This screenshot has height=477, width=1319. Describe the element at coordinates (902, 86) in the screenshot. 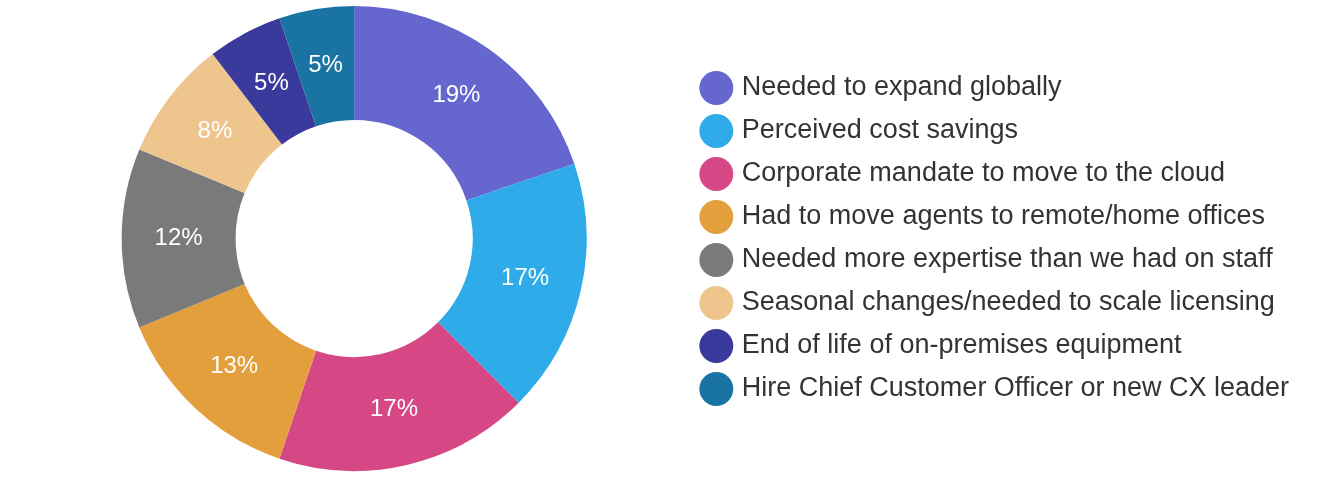

I see `legend-label: Needed to expand globally` at that location.